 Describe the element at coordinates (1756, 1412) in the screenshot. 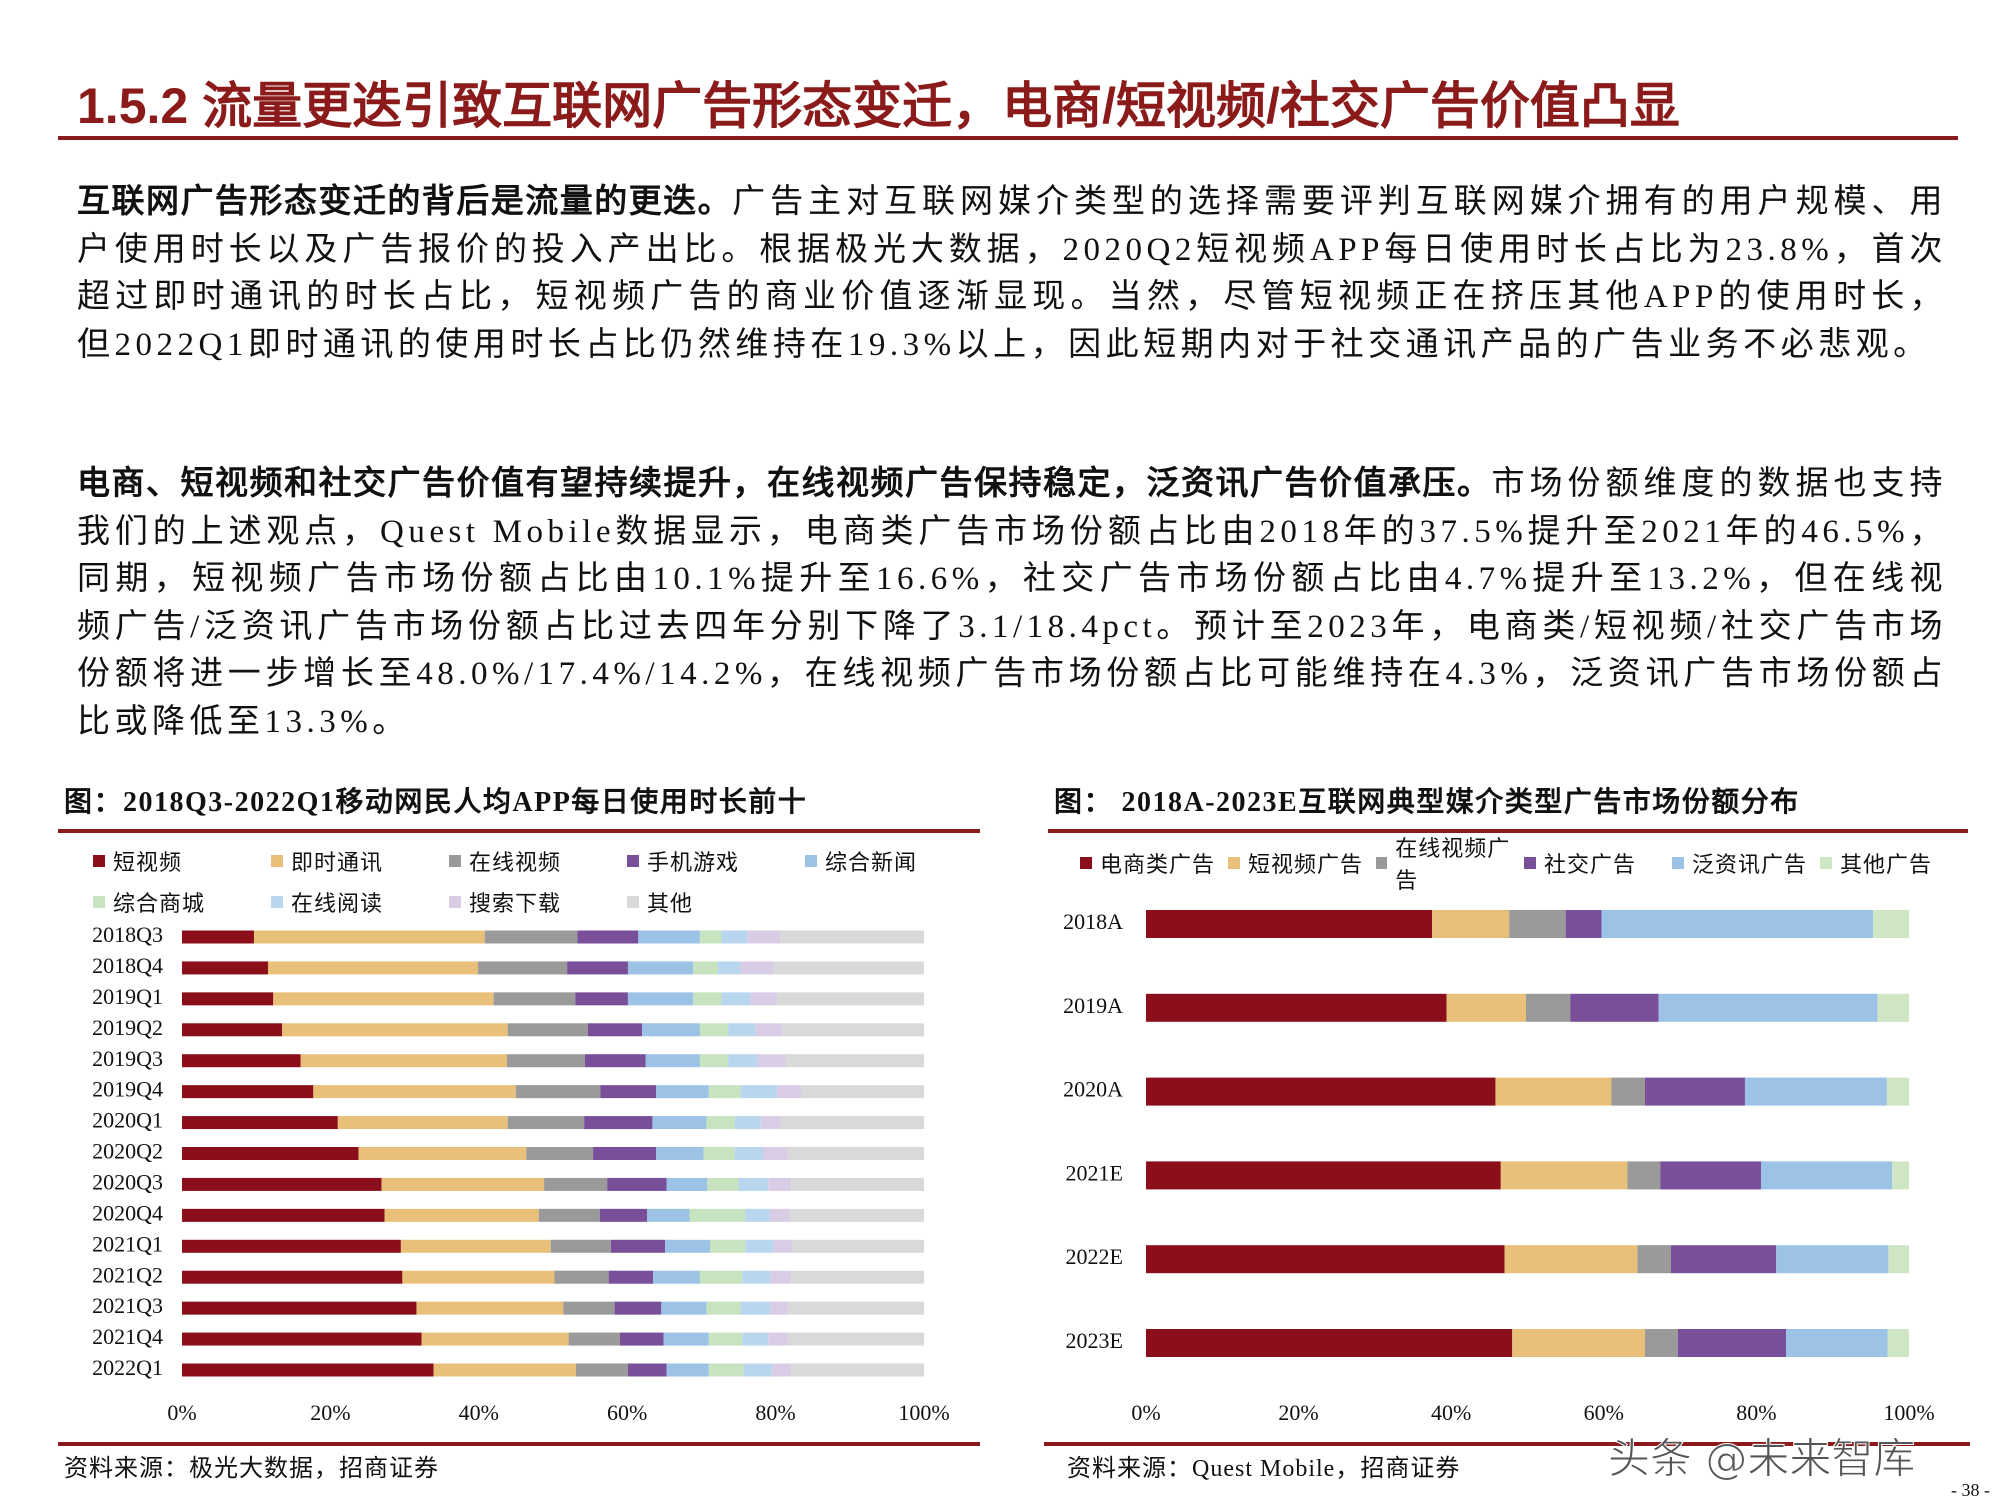

I see `x-tick-label: 80%` at that location.